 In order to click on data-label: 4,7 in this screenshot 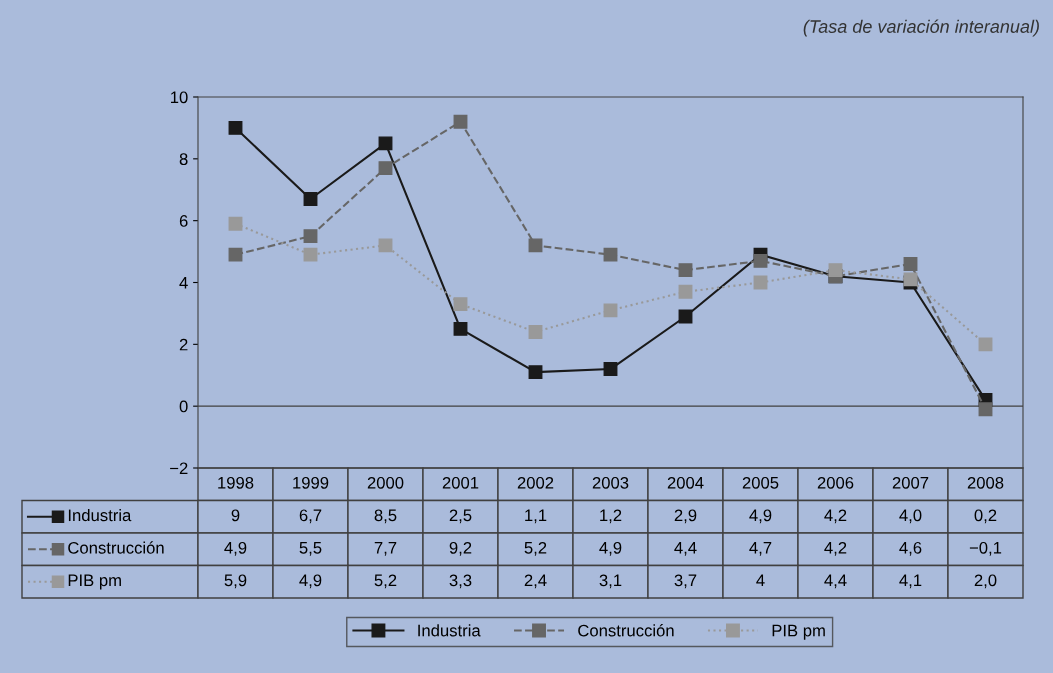, I will do `click(760, 549)`.